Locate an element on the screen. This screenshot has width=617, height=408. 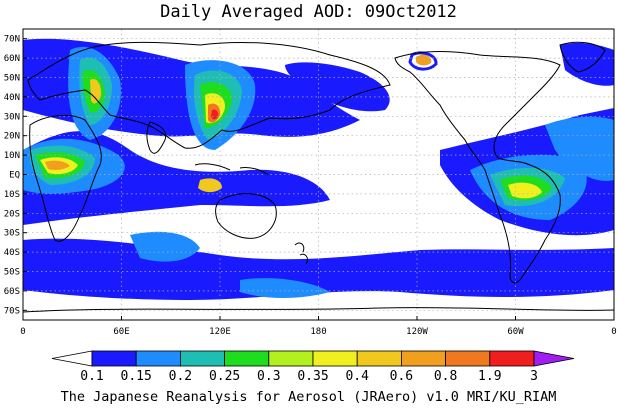
y-tick-label: 10S is located at coordinates (12, 195).